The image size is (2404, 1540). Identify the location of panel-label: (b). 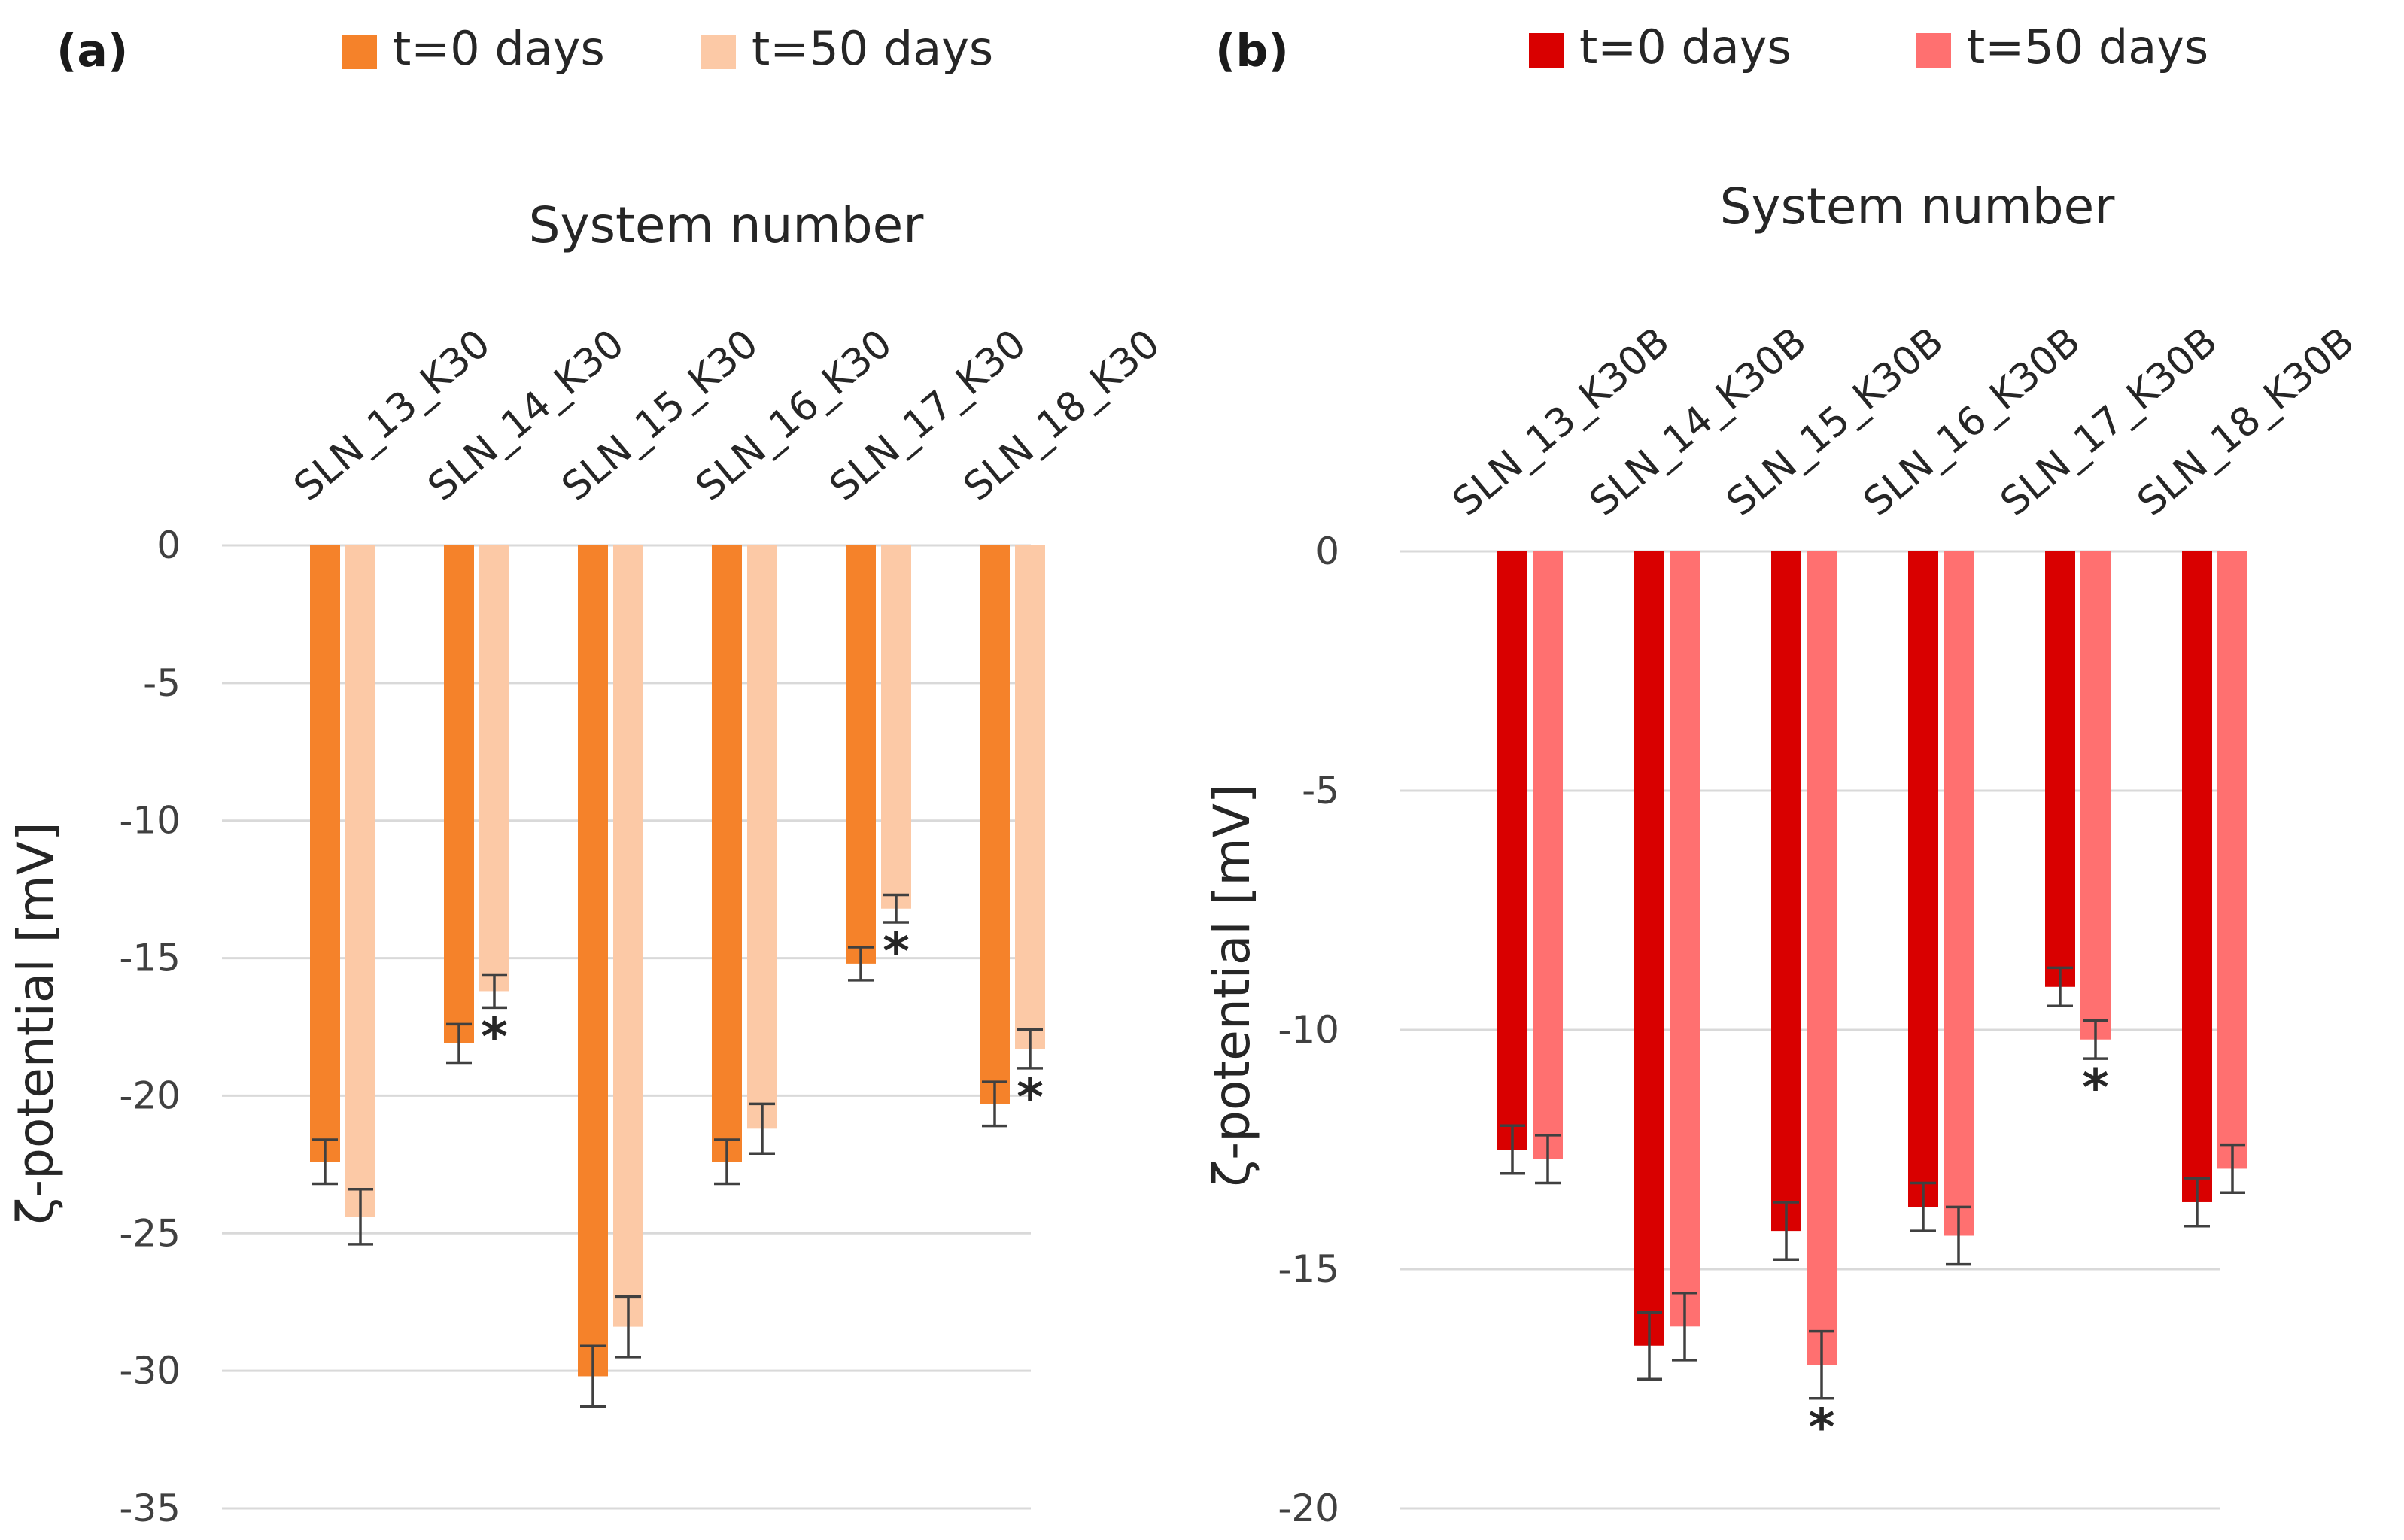
(1252, 51).